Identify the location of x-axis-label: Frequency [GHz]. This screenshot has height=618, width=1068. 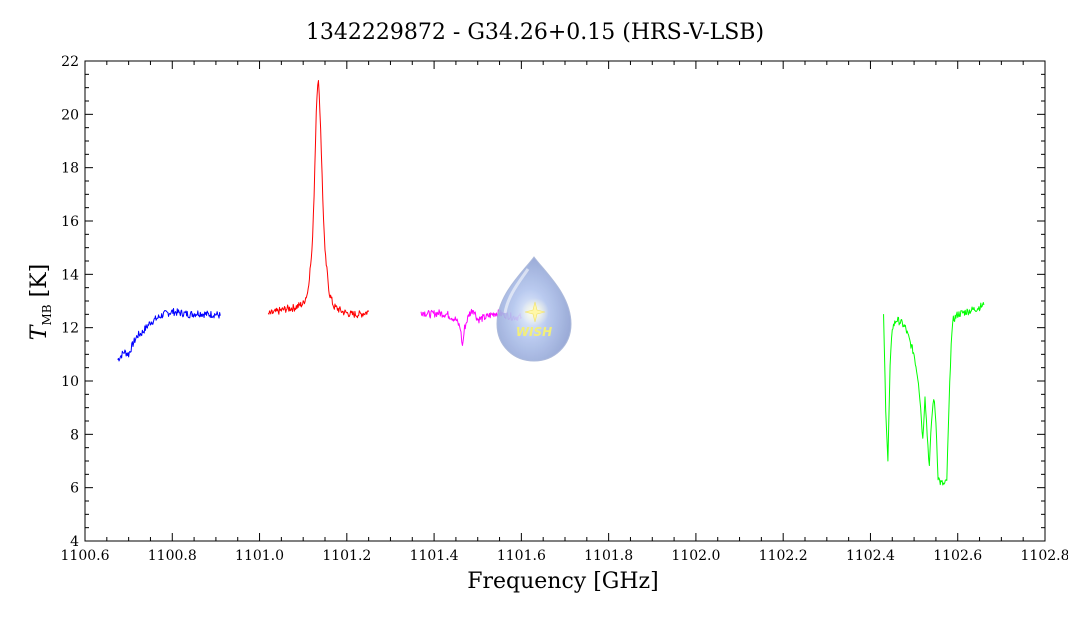
(563, 581).